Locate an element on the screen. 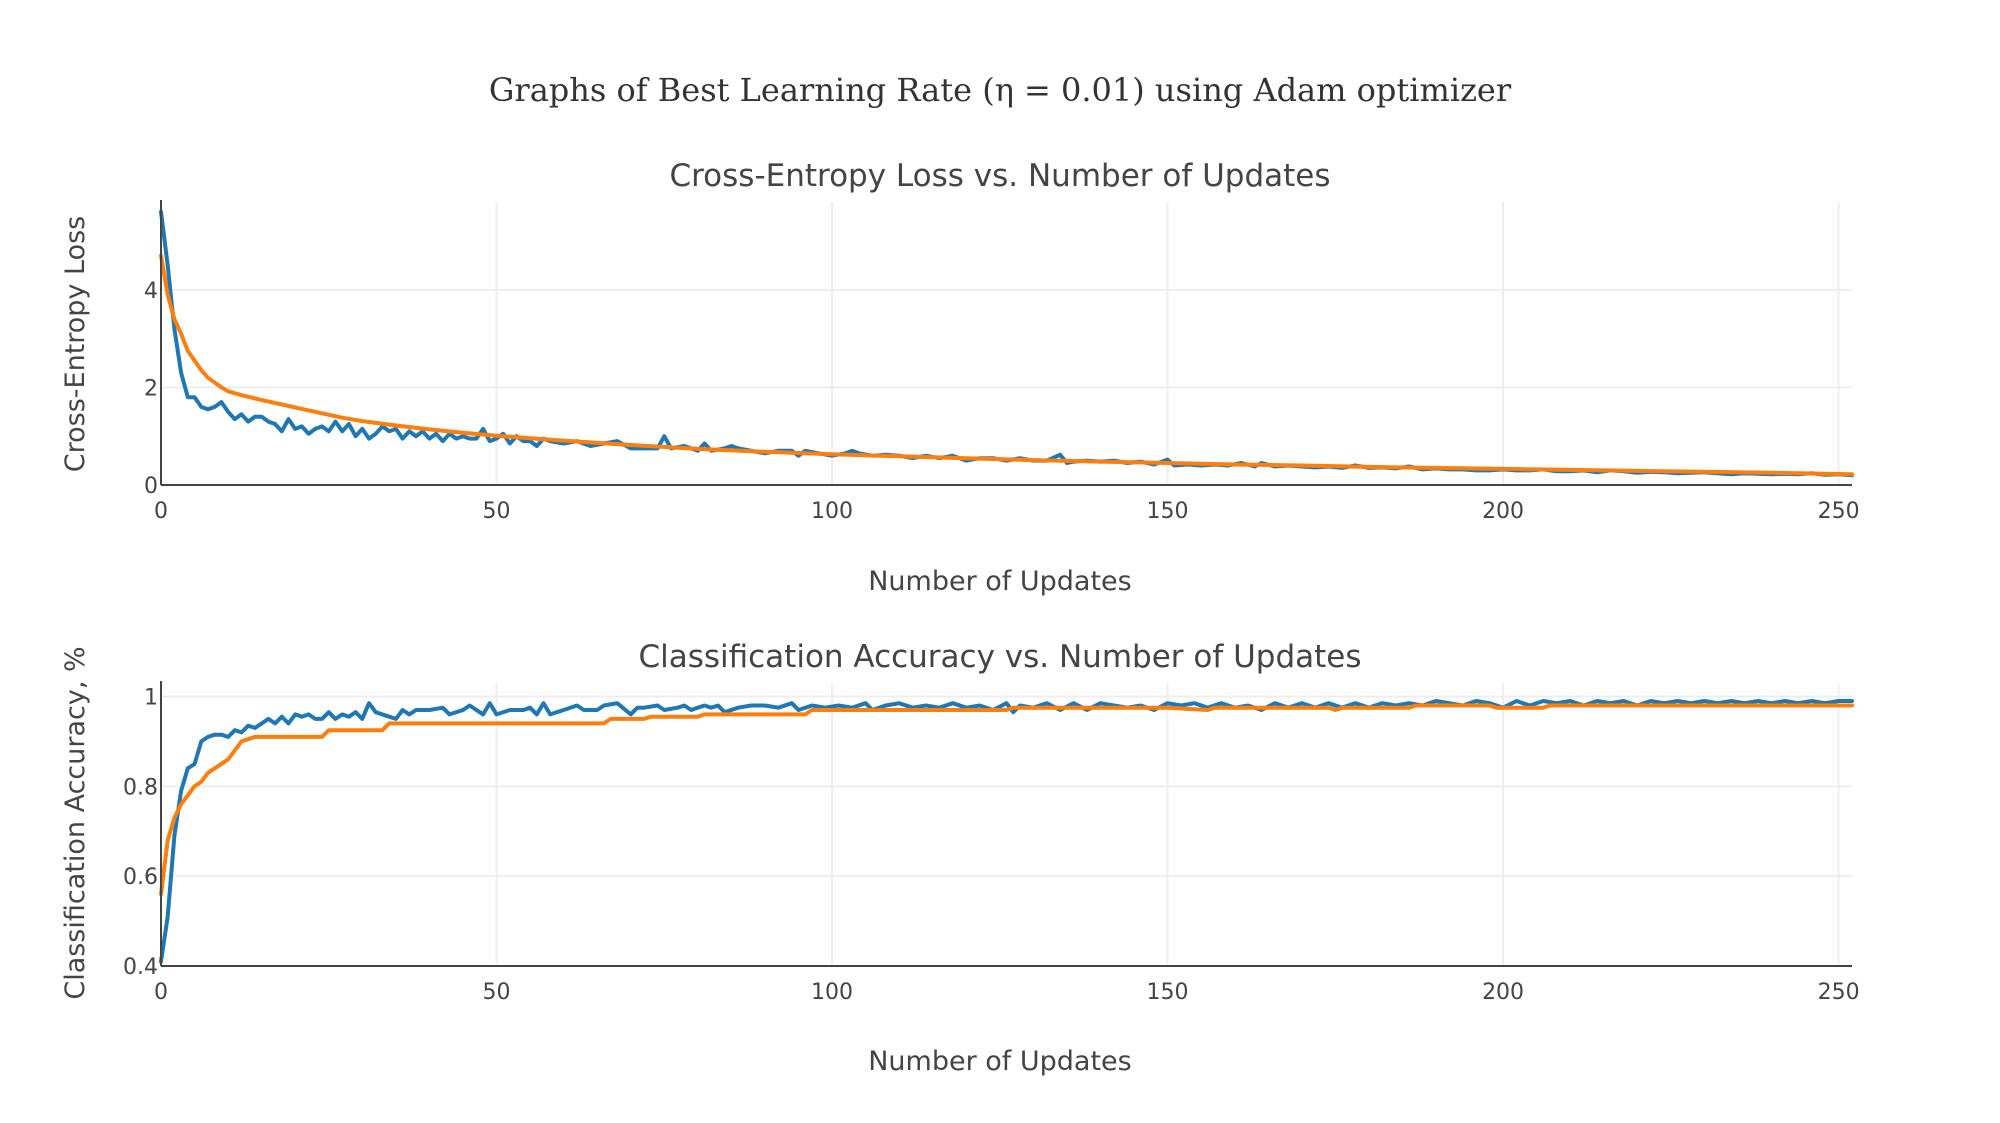  accuracy-xtick-label: 50 is located at coordinates (497, 992).